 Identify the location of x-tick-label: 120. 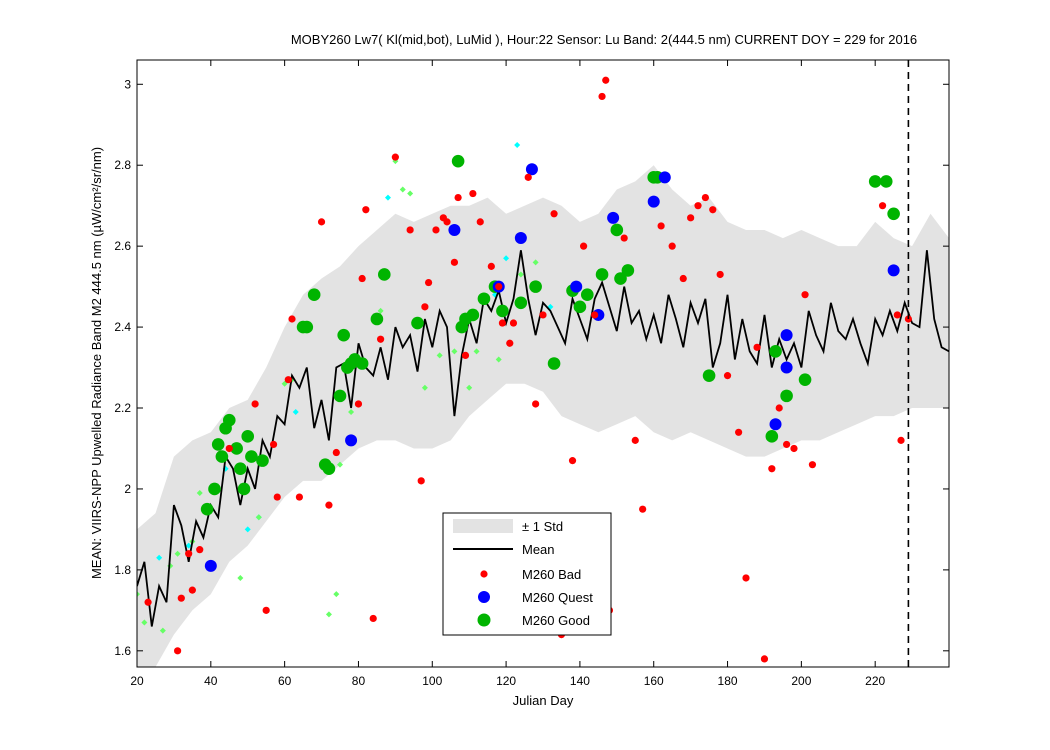
(506, 681).